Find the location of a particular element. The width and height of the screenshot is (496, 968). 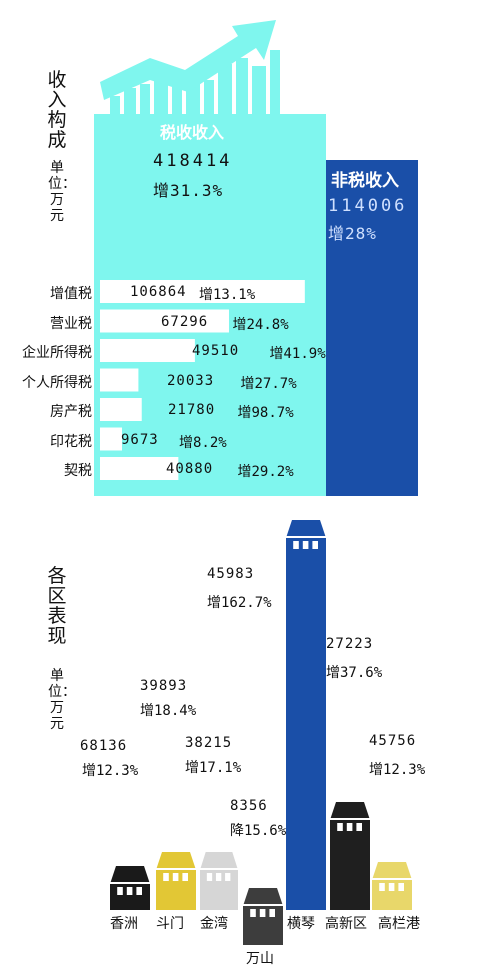

tax-category-label: 契税 is located at coordinates (78, 471).